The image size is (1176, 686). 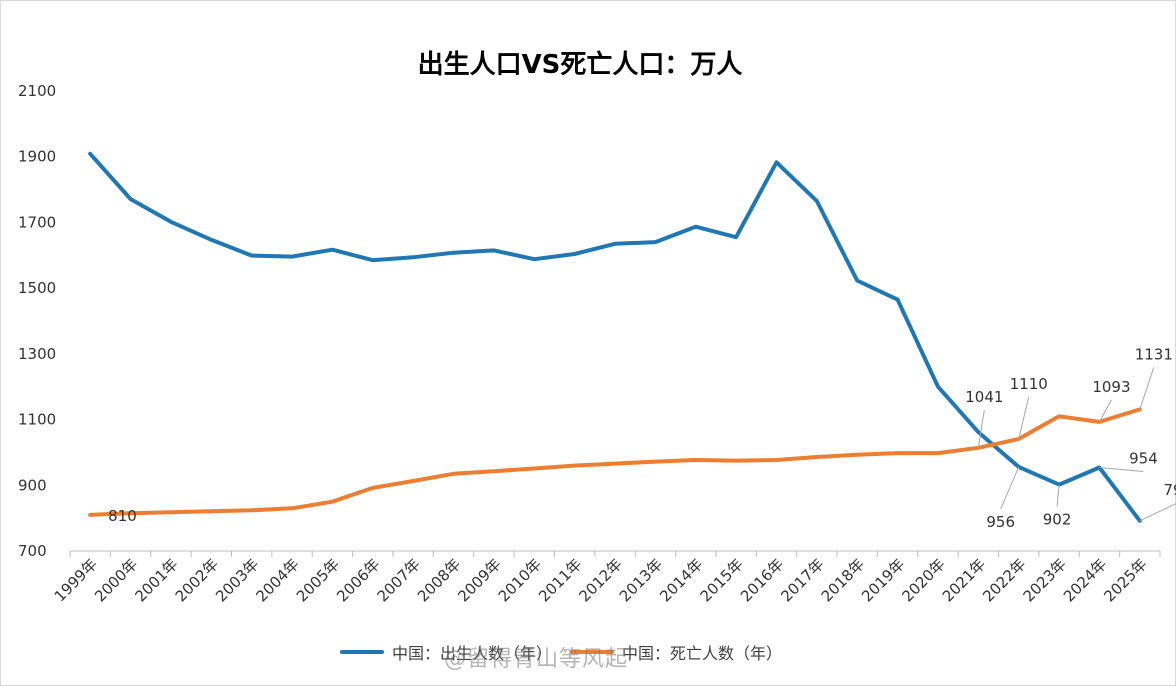 I want to click on x-tick-label: 2022年, so click(x=1004, y=580).